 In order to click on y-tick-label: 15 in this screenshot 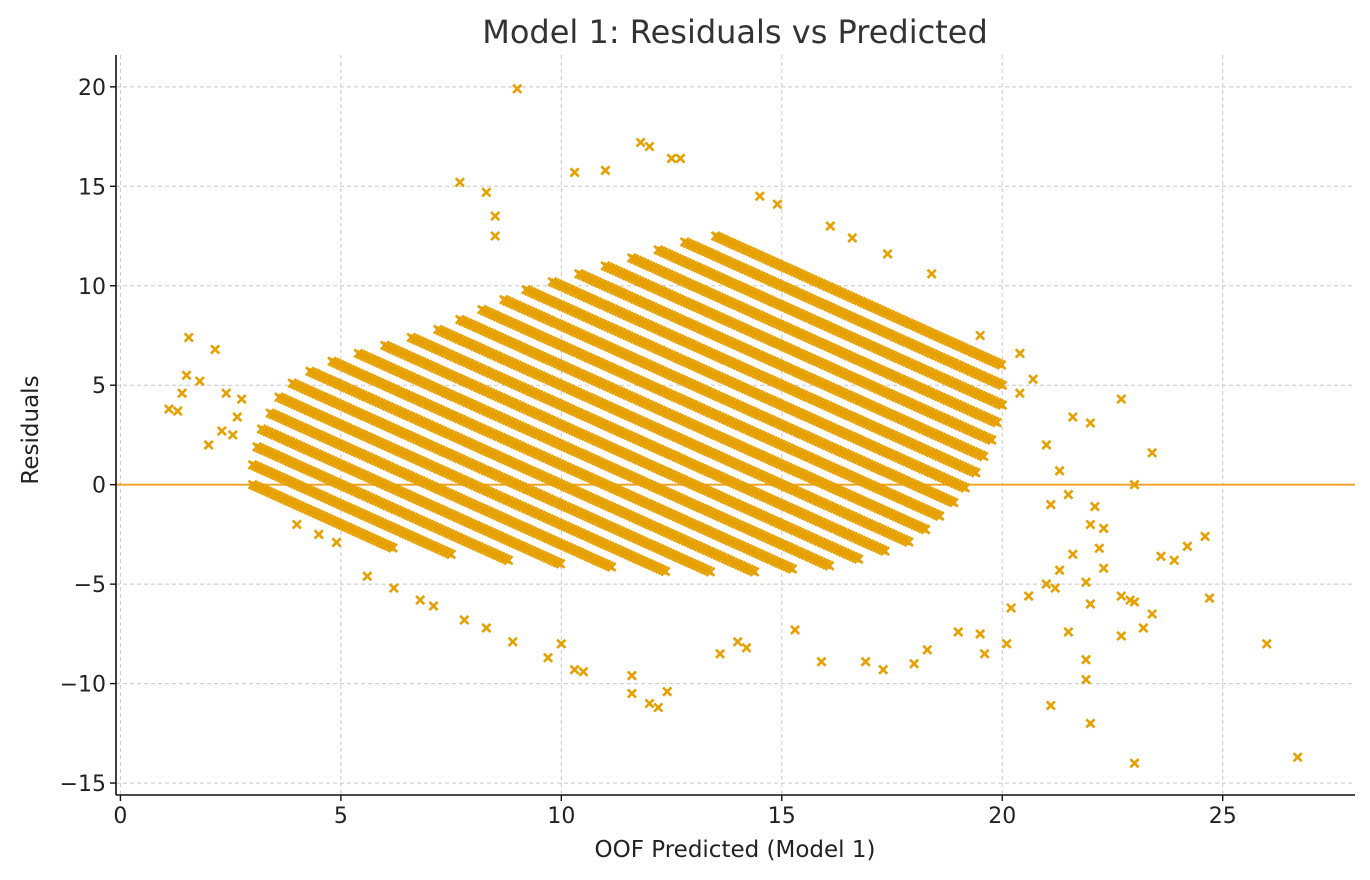, I will do `click(92, 187)`.